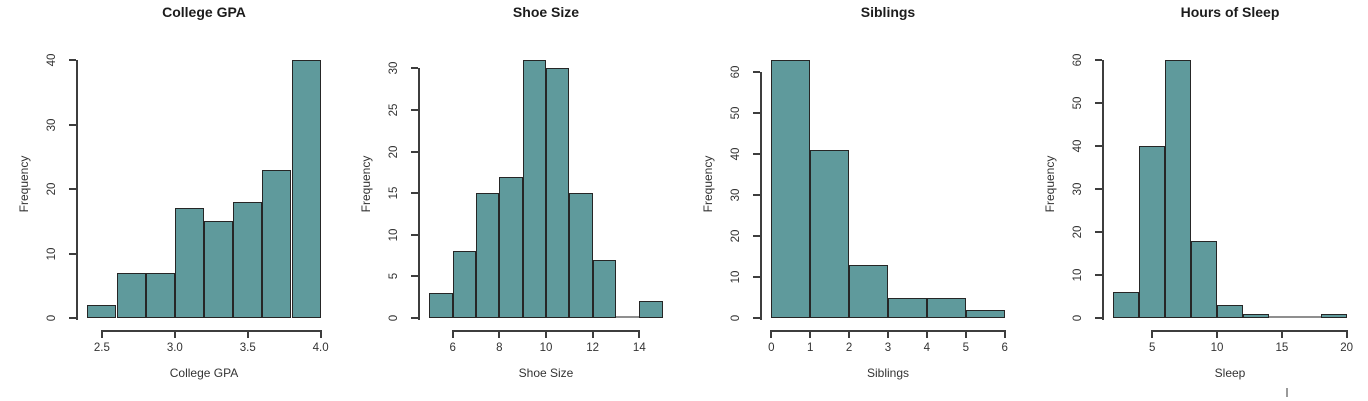  Describe the element at coordinates (1282, 348) in the screenshot. I see `x-tick-label: 15` at that location.